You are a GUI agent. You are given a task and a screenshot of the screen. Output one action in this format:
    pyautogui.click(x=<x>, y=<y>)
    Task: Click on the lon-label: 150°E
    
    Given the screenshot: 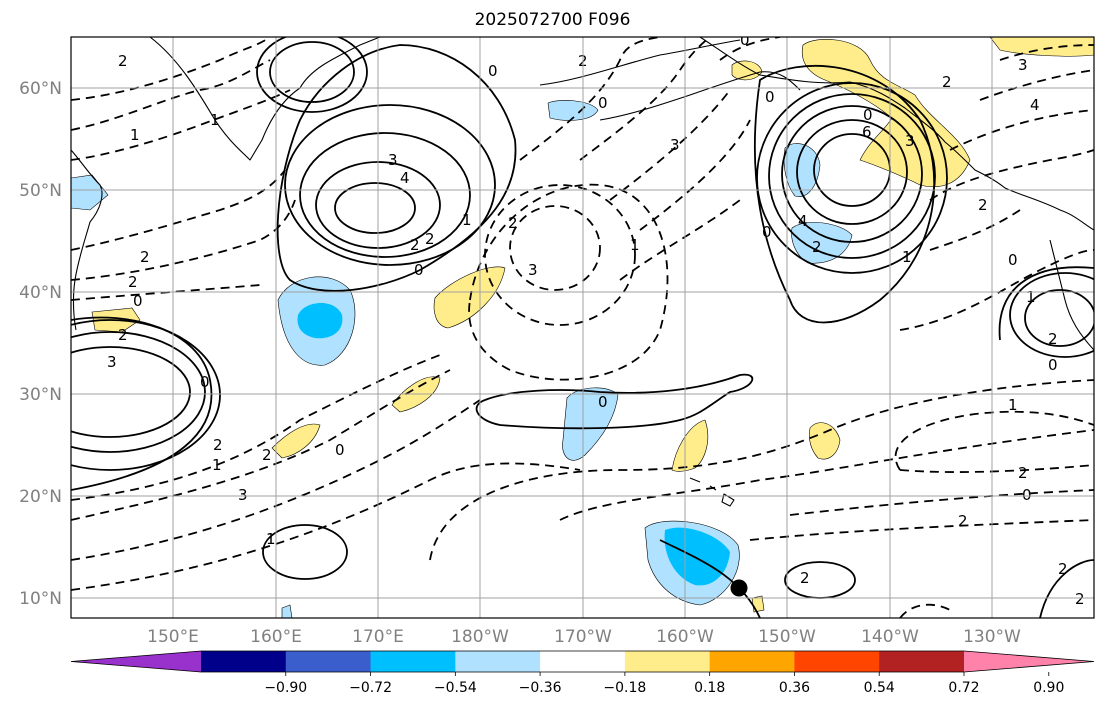 What is the action you would take?
    pyautogui.click(x=173, y=637)
    